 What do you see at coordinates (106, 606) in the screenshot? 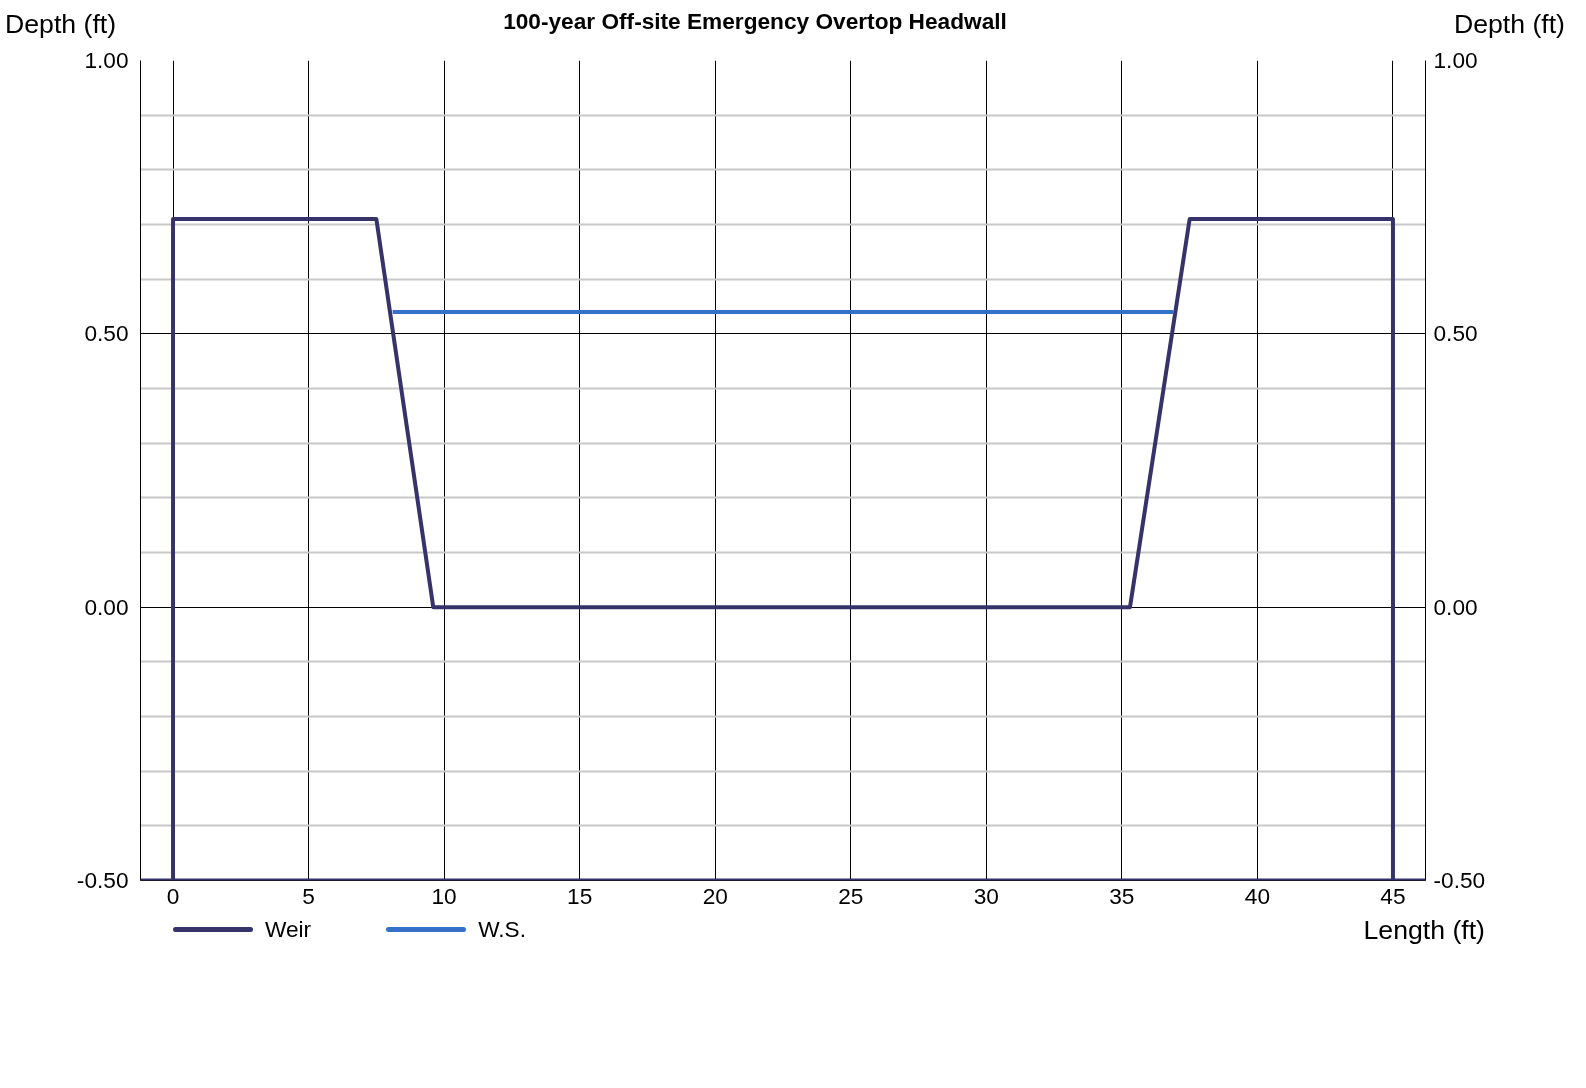
I see `y-tick-label: 0.00` at bounding box center [106, 606].